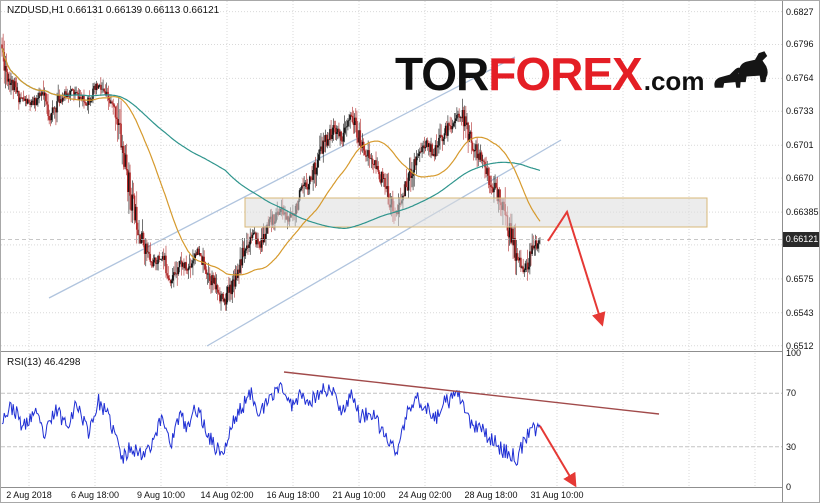  What do you see at coordinates (29, 495) in the screenshot?
I see `date-label: 2 Aug 2018` at bounding box center [29, 495].